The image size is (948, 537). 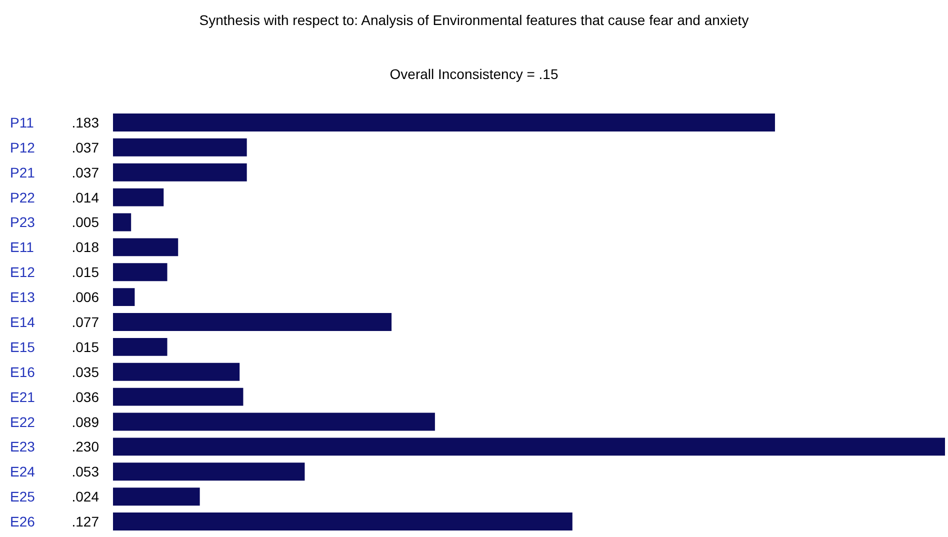 I want to click on data-label: .018, so click(x=86, y=247).